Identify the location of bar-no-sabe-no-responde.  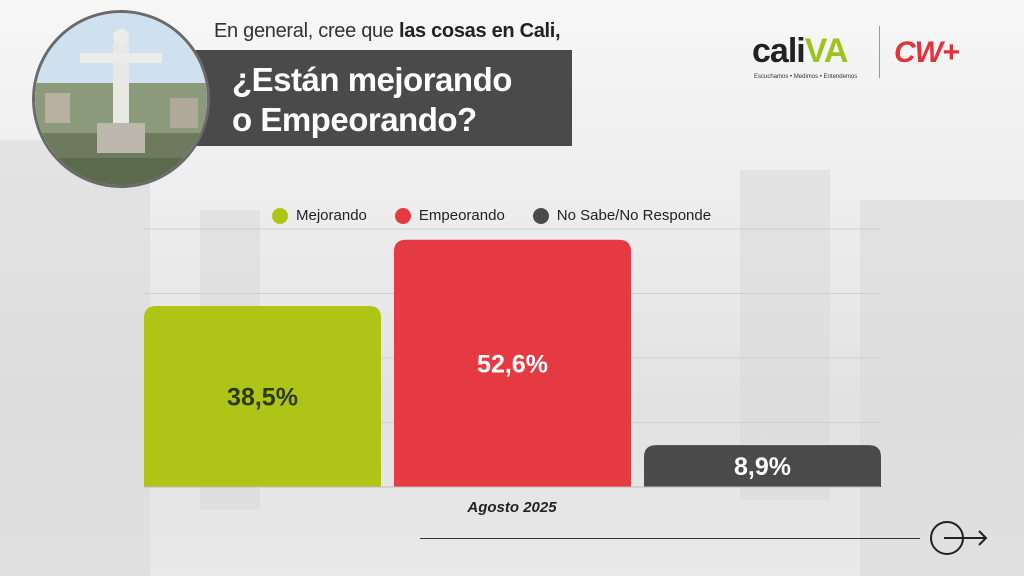
(762, 466).